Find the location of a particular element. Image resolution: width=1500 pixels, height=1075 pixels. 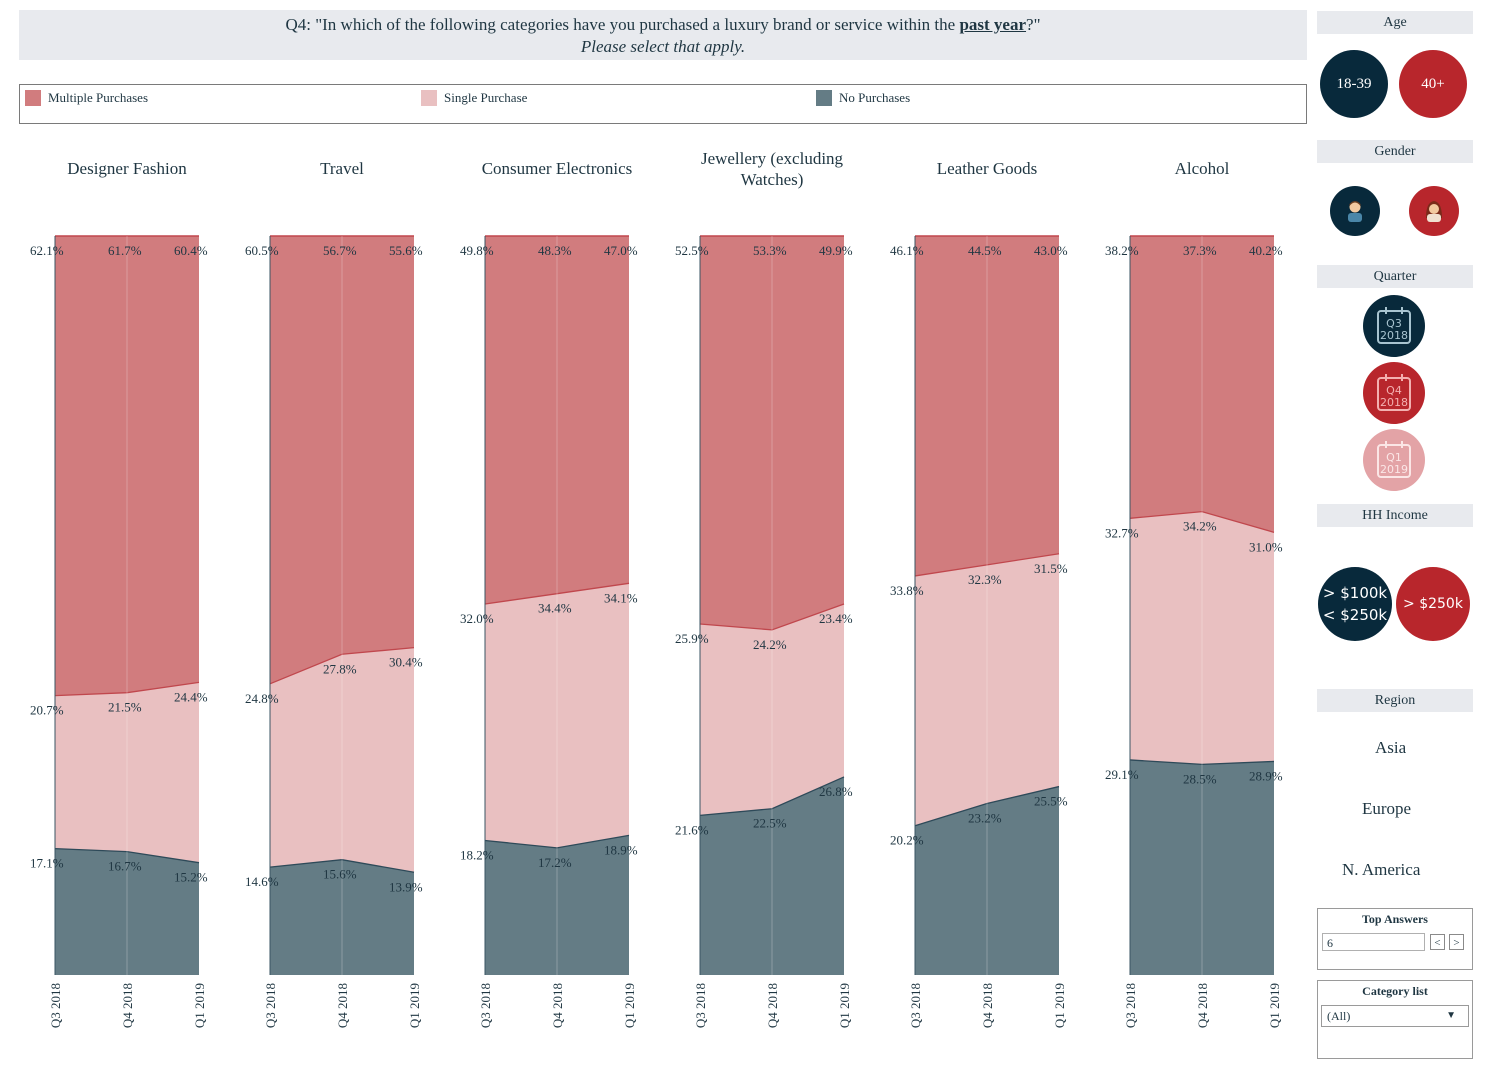

legend-item-none: No Purchases is located at coordinates (863, 98).